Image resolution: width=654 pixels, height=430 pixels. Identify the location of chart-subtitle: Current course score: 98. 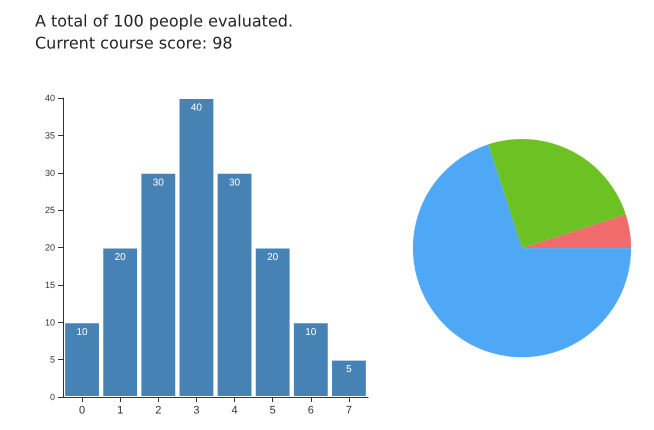
(134, 43).